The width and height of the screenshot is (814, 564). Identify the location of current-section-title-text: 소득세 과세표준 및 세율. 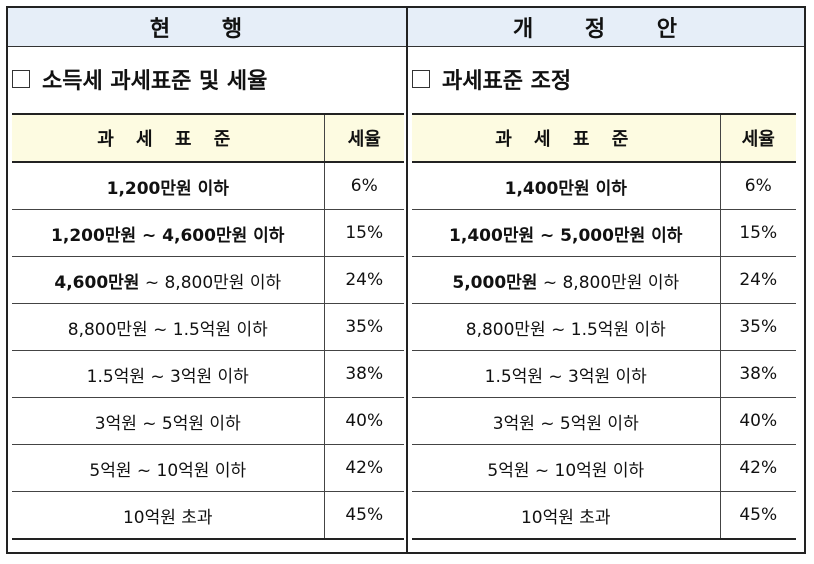
(155, 81).